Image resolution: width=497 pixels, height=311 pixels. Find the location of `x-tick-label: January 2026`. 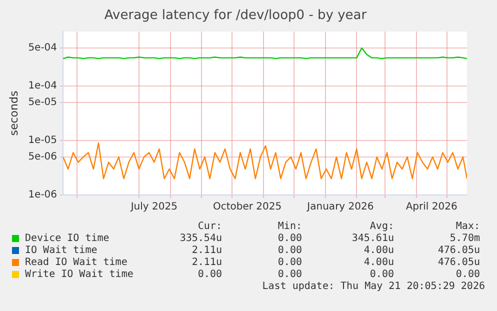

x-tick-label: January 2026 is located at coordinates (340, 207).